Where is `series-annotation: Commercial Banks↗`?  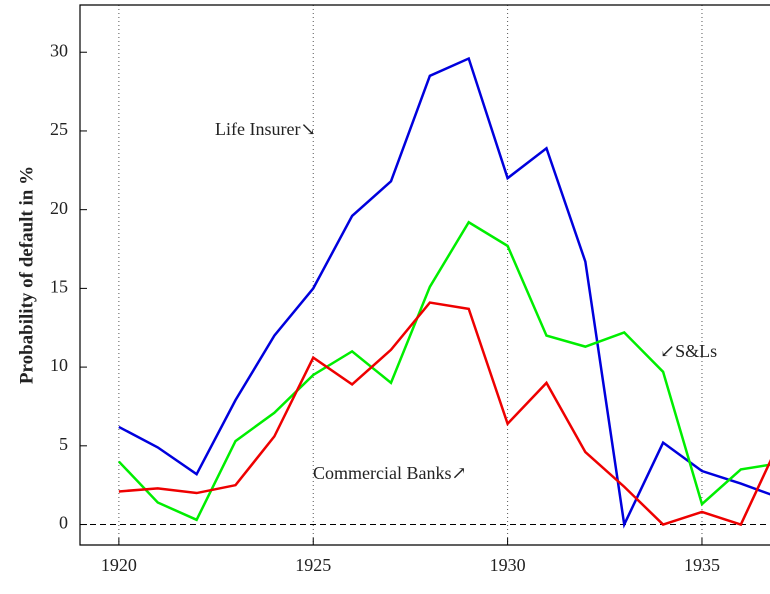
series-annotation: Commercial Banks↗ is located at coordinates (390, 473).